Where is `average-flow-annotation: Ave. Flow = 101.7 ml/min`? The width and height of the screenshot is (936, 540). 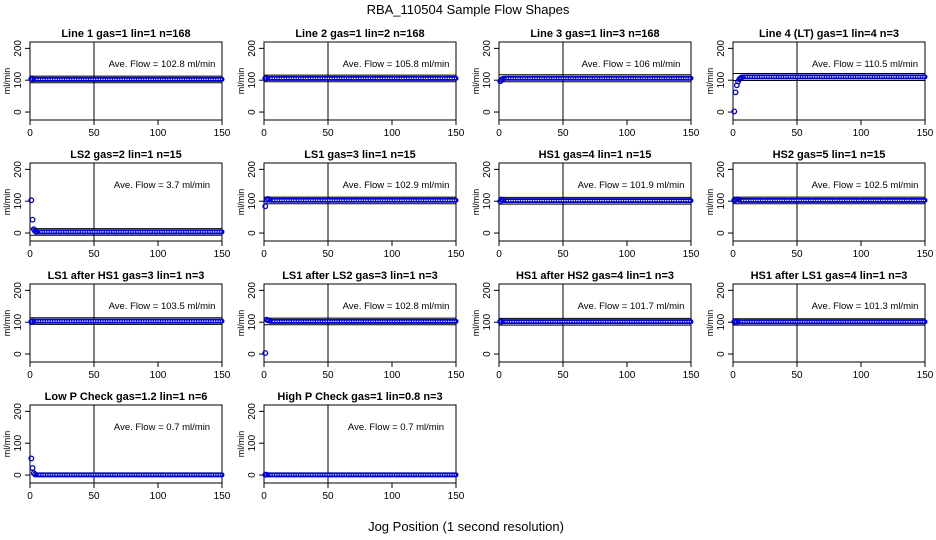 average-flow-annotation: Ave. Flow = 101.7 ml/min is located at coordinates (631, 306).